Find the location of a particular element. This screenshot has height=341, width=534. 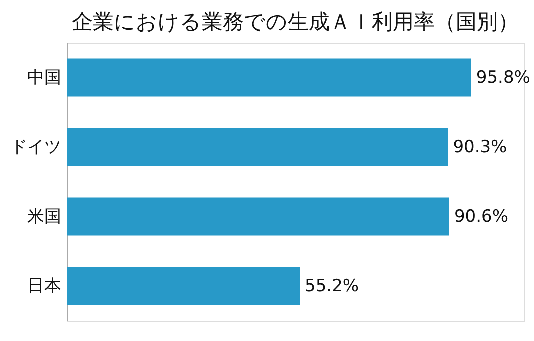

y-tick-label: 中国 is located at coordinates (45, 78).